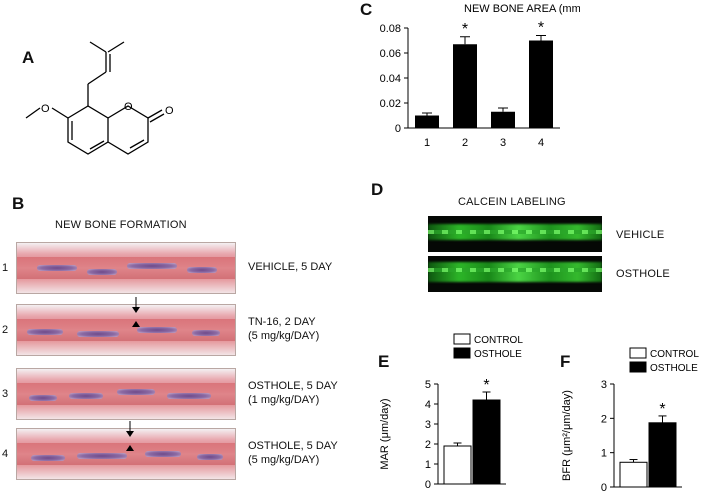 The width and height of the screenshot is (711, 493). I want to click on panel-b-letter: B, so click(18, 203).